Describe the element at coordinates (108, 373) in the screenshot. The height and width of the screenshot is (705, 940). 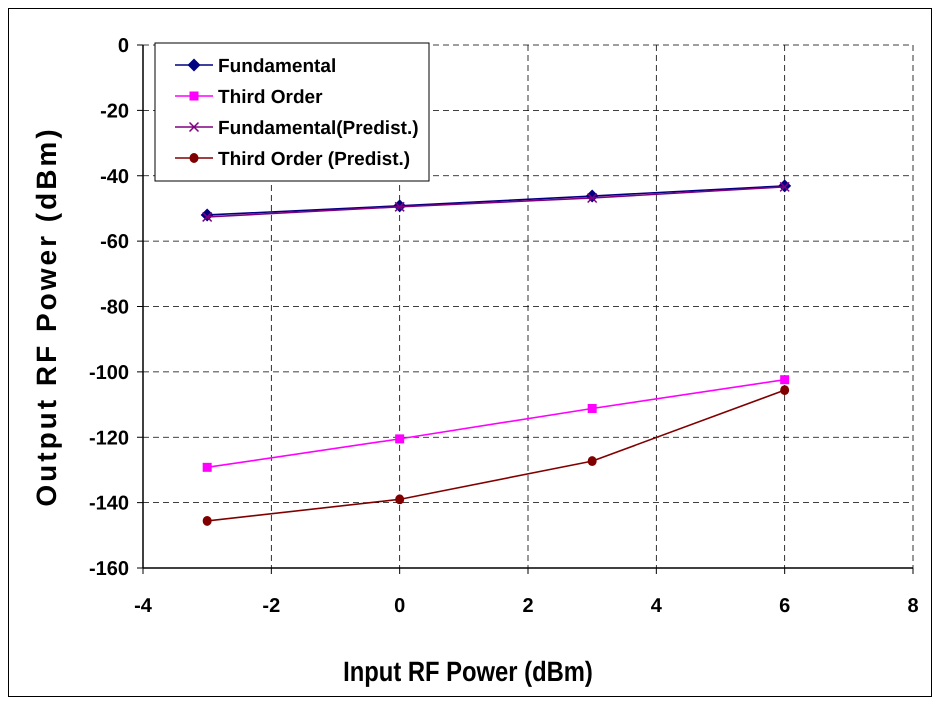
I see `y-tick-label: -100` at that location.